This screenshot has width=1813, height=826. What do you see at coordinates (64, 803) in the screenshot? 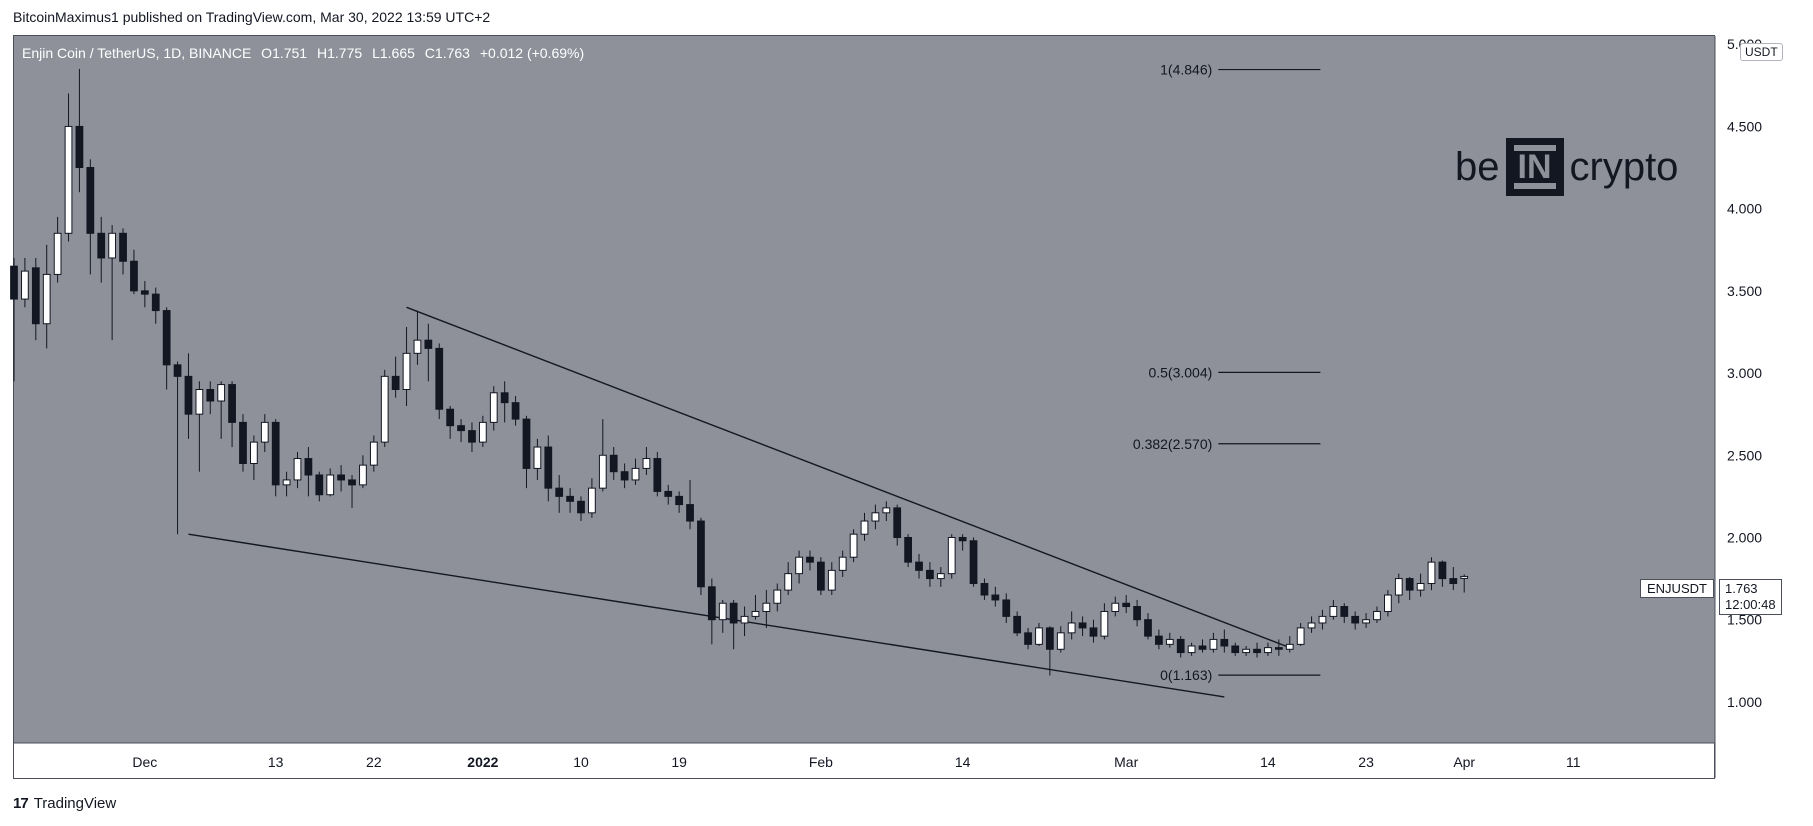
I see `tradingview-footer: 17 TradingView` at bounding box center [64, 803].